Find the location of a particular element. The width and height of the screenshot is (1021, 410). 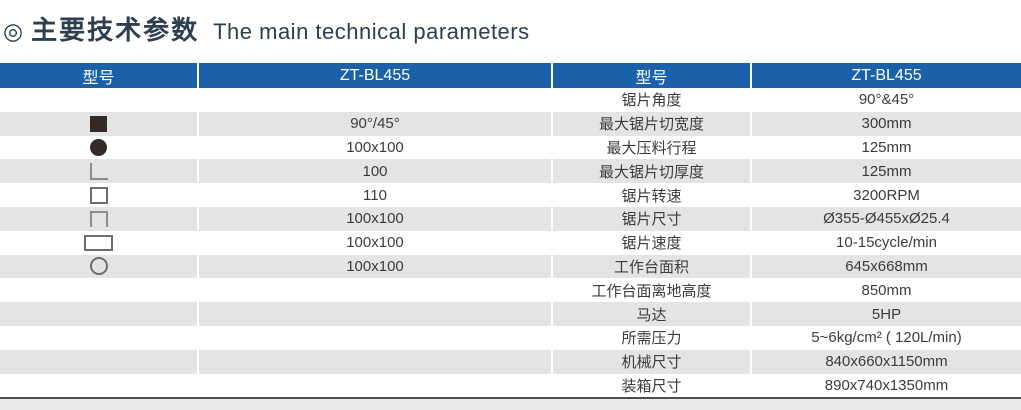

param-name-cell: 最大压料行程 is located at coordinates (652, 147).